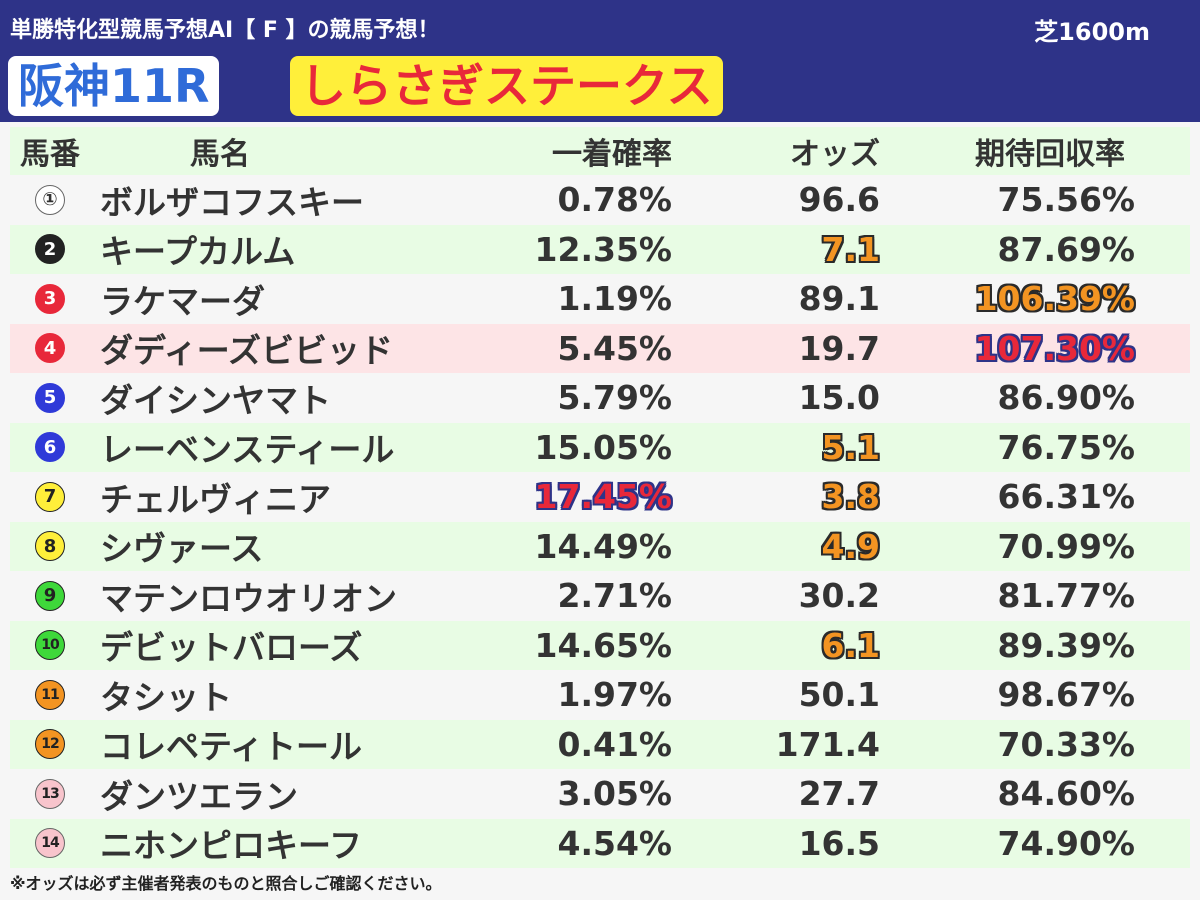 This screenshot has height=900, width=1200. I want to click on horse-number-badge: 12, so click(50, 744).